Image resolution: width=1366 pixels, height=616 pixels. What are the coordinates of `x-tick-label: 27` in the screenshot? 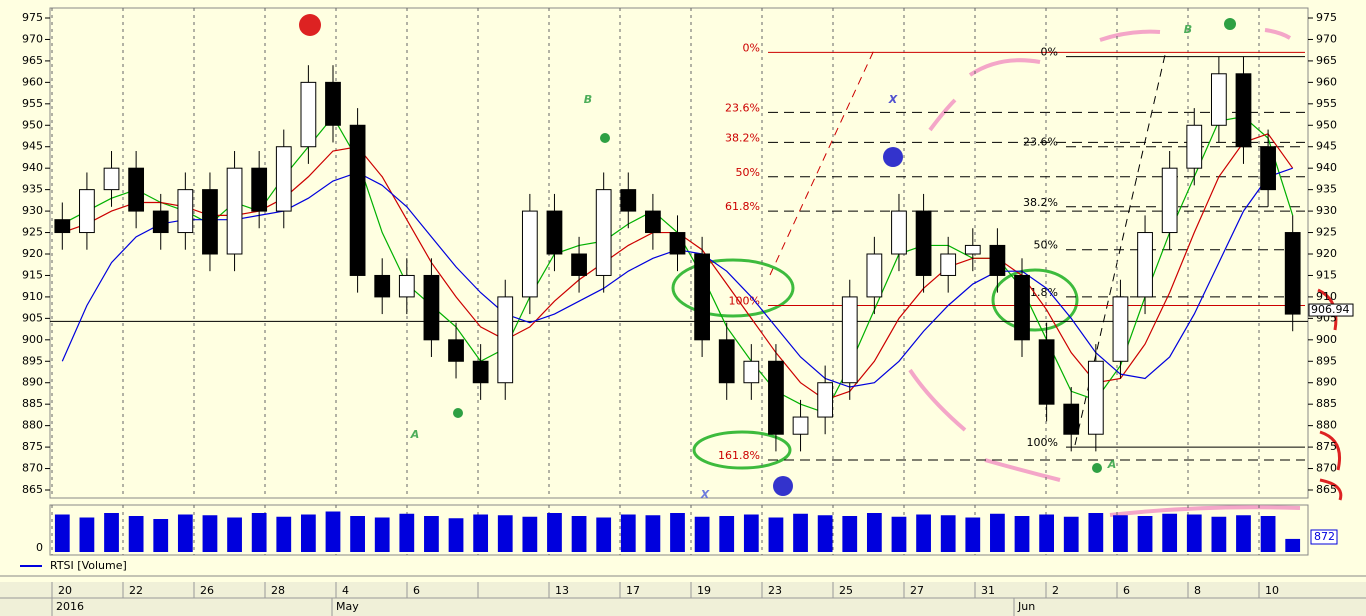 It's located at (917, 590).